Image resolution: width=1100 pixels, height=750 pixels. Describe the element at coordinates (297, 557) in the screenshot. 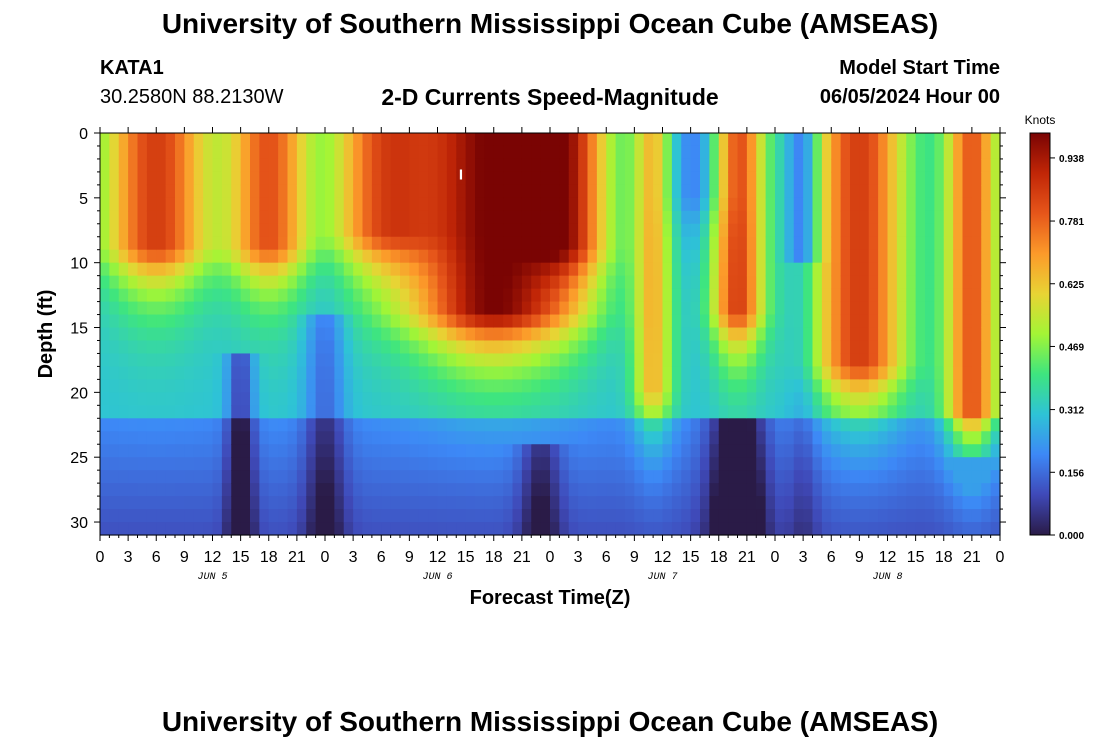

I see `x-tick-label: 21` at that location.